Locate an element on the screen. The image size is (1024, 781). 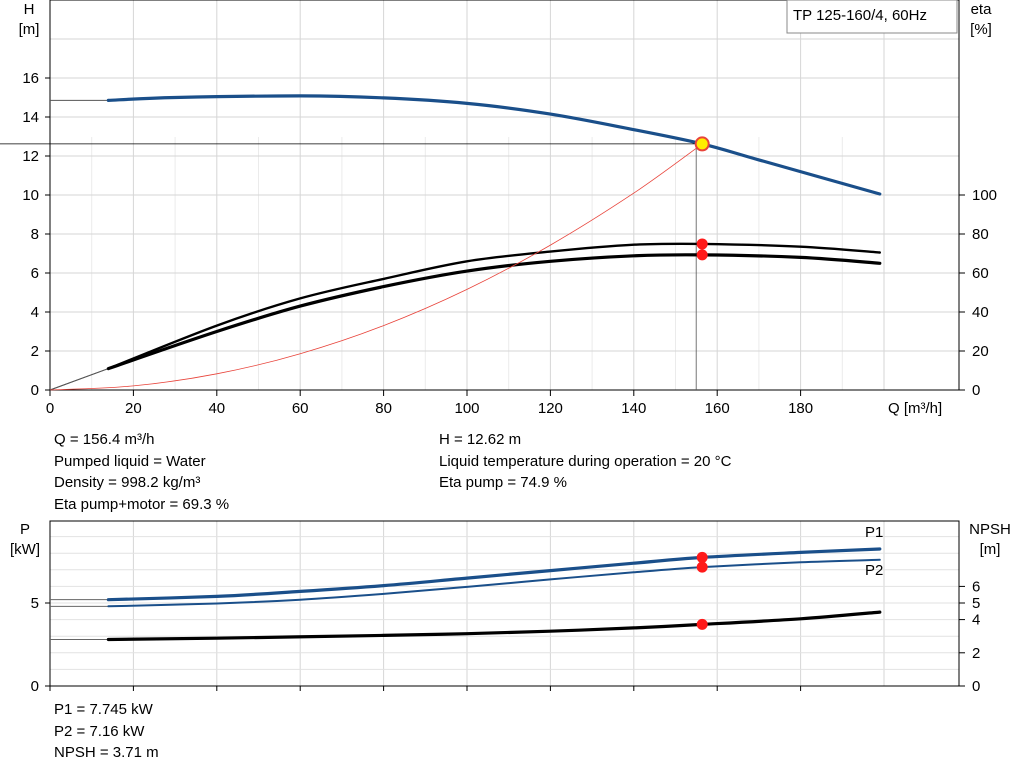
y-left-tick-label: 10 is located at coordinates (30, 195).